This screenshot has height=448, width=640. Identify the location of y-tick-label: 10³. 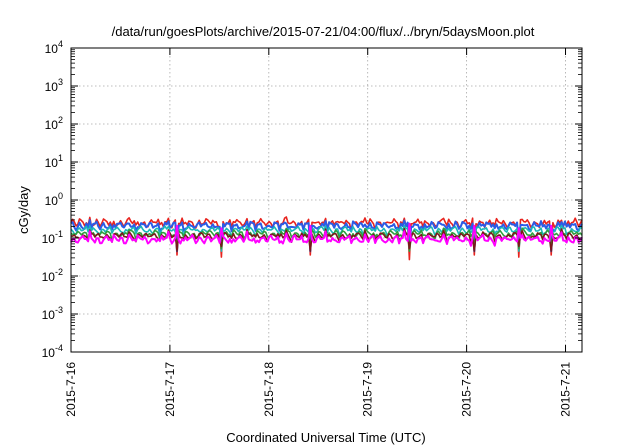
(54, 85).